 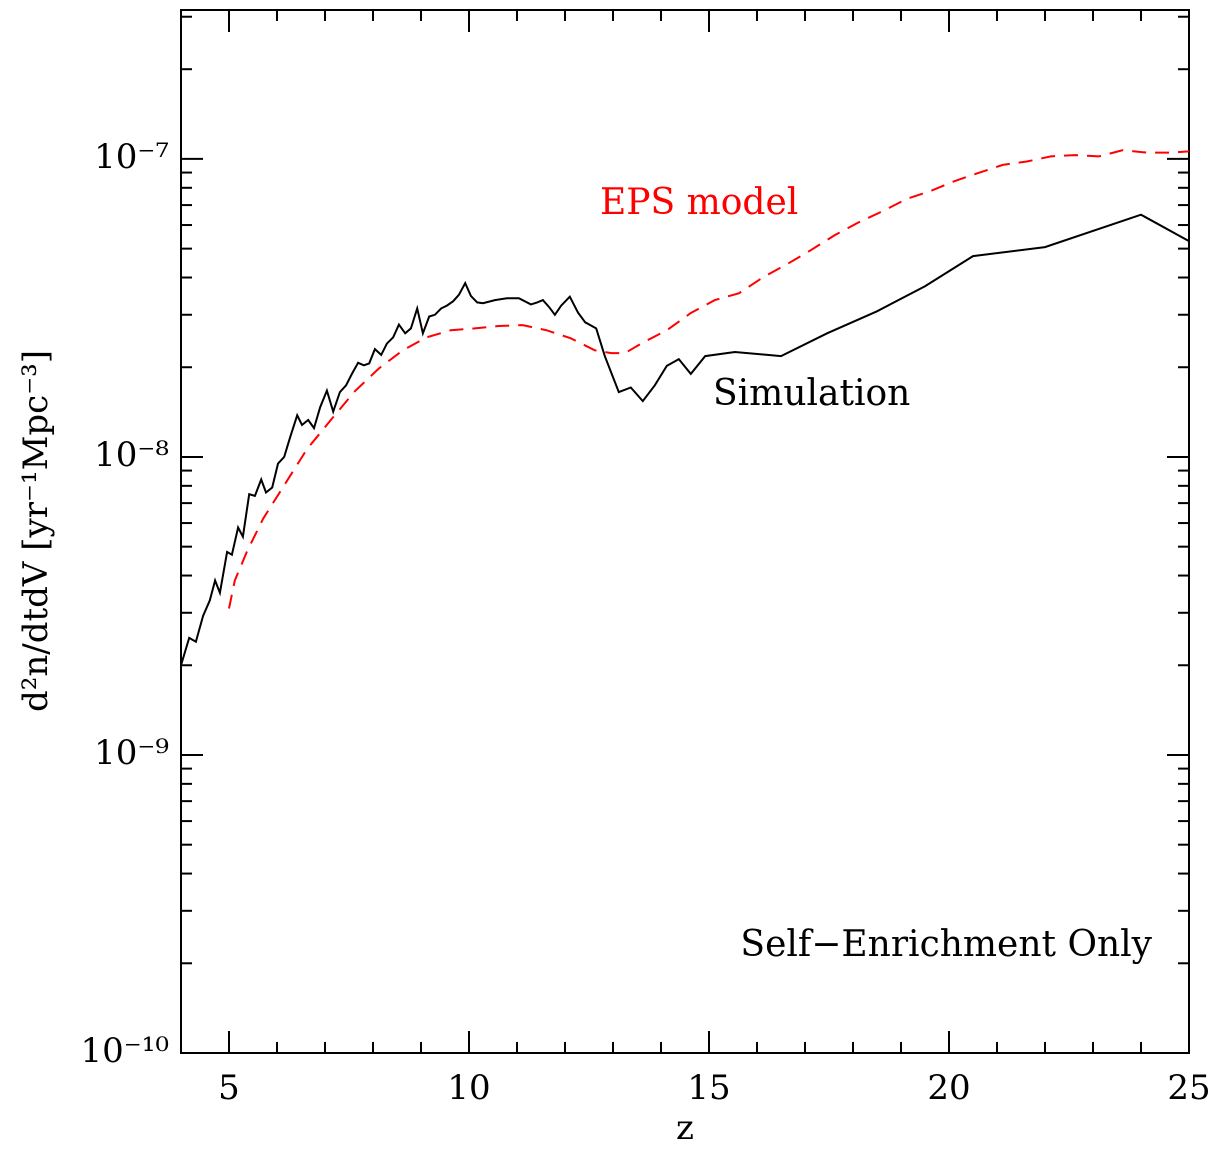 I want to click on x-tick-label: 5, so click(x=229, y=1088).